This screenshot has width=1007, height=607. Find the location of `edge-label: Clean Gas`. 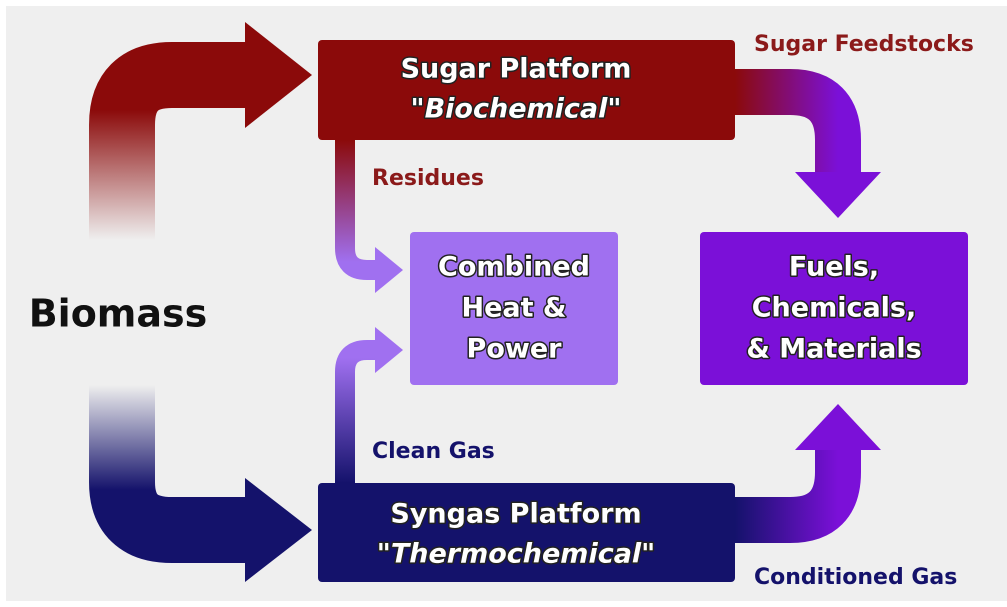

edge-label: Clean Gas is located at coordinates (433, 451).